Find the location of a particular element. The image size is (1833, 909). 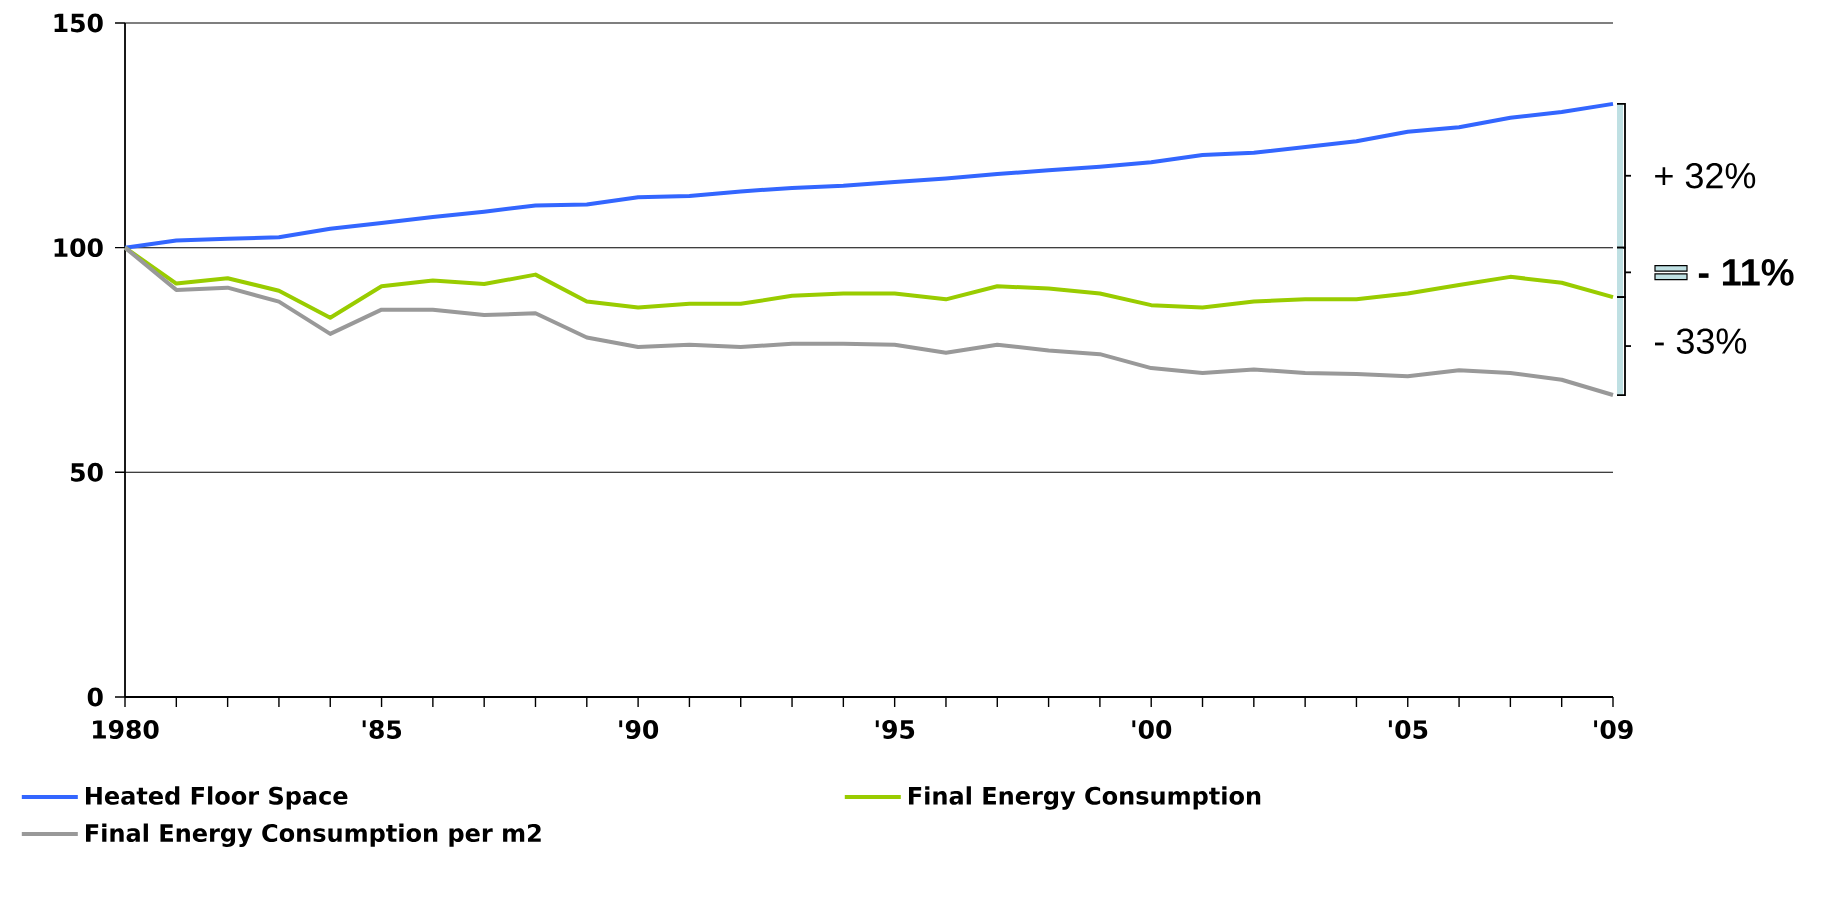

y-tick-label: 100 is located at coordinates (78, 248).